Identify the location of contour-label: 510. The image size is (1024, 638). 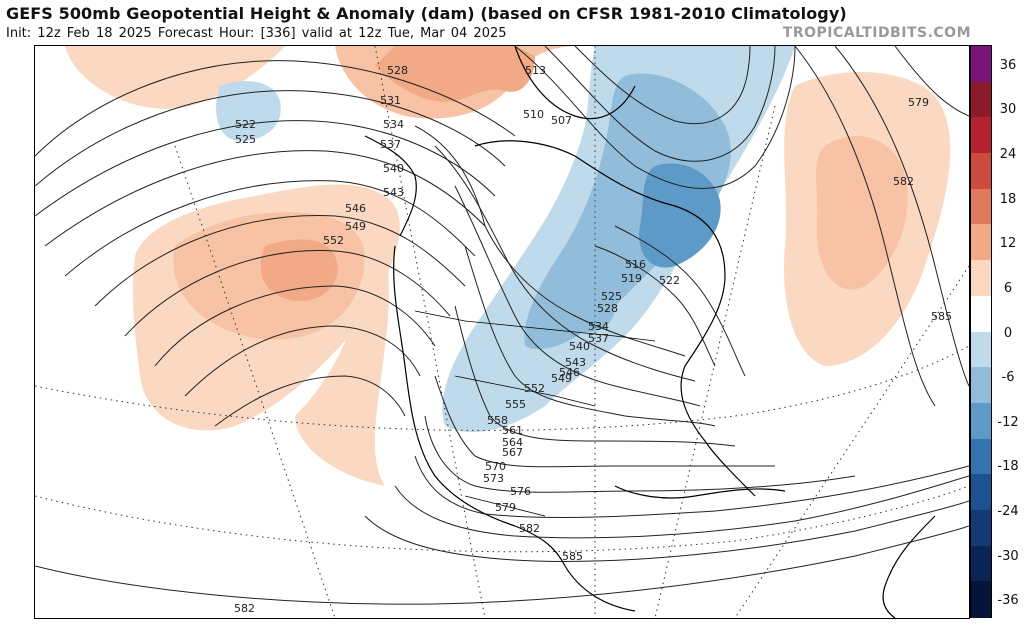
(533, 114).